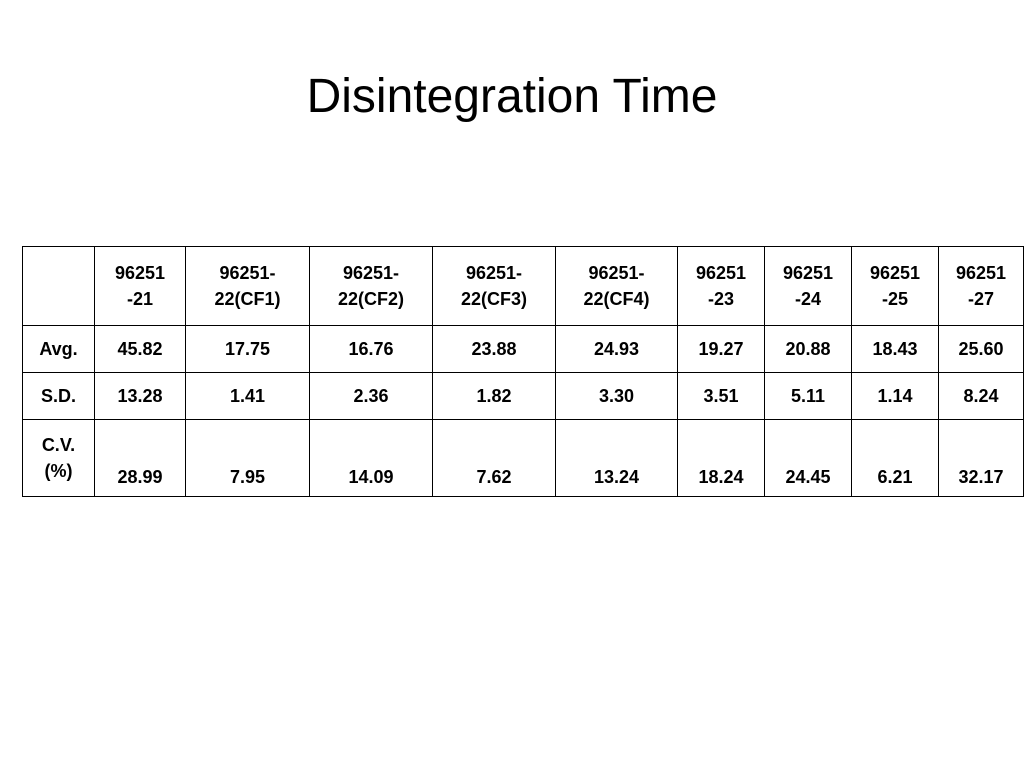  Describe the element at coordinates (895, 286) in the screenshot. I see `header-cell: 96251 -25` at that location.